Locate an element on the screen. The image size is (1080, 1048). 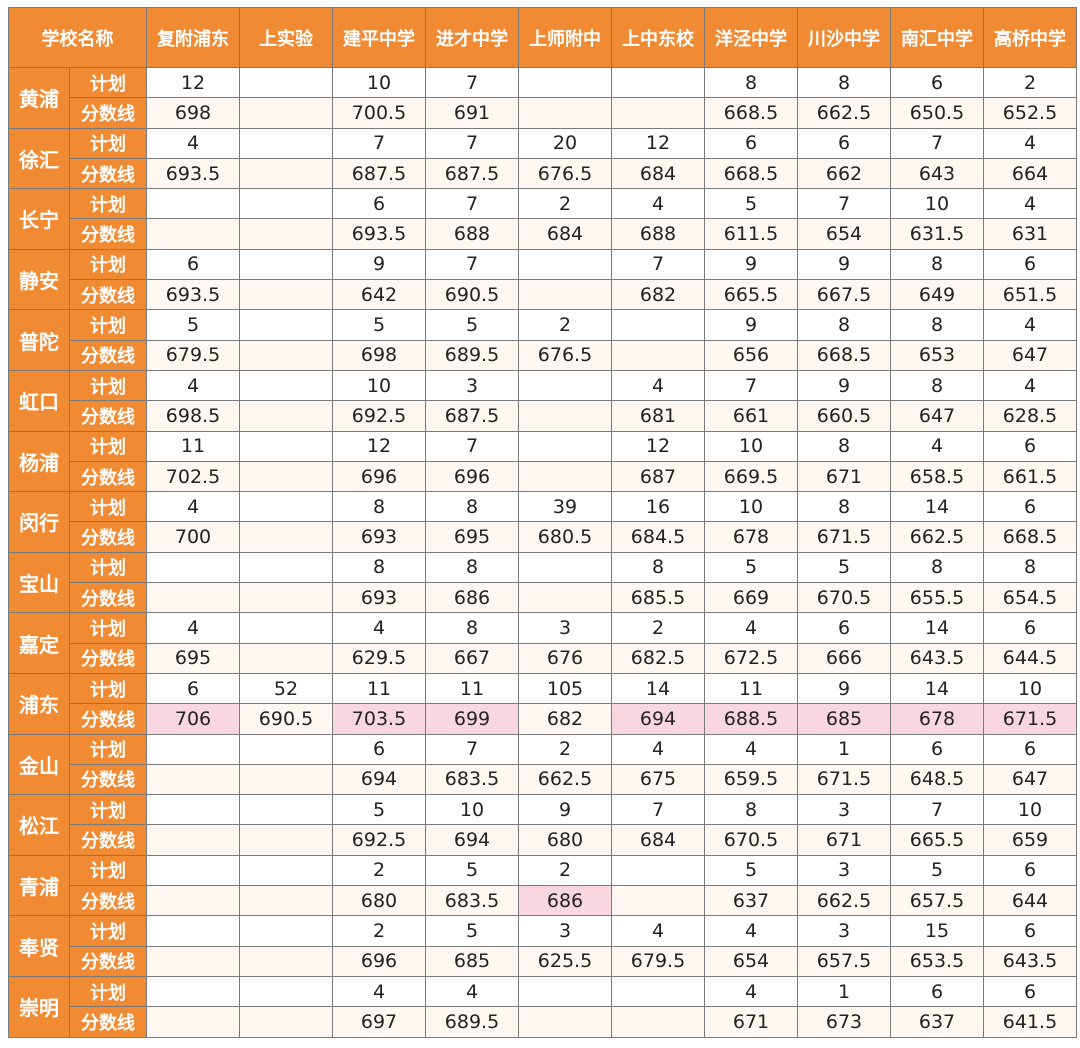
score-cell: 661 is located at coordinates (751, 416).